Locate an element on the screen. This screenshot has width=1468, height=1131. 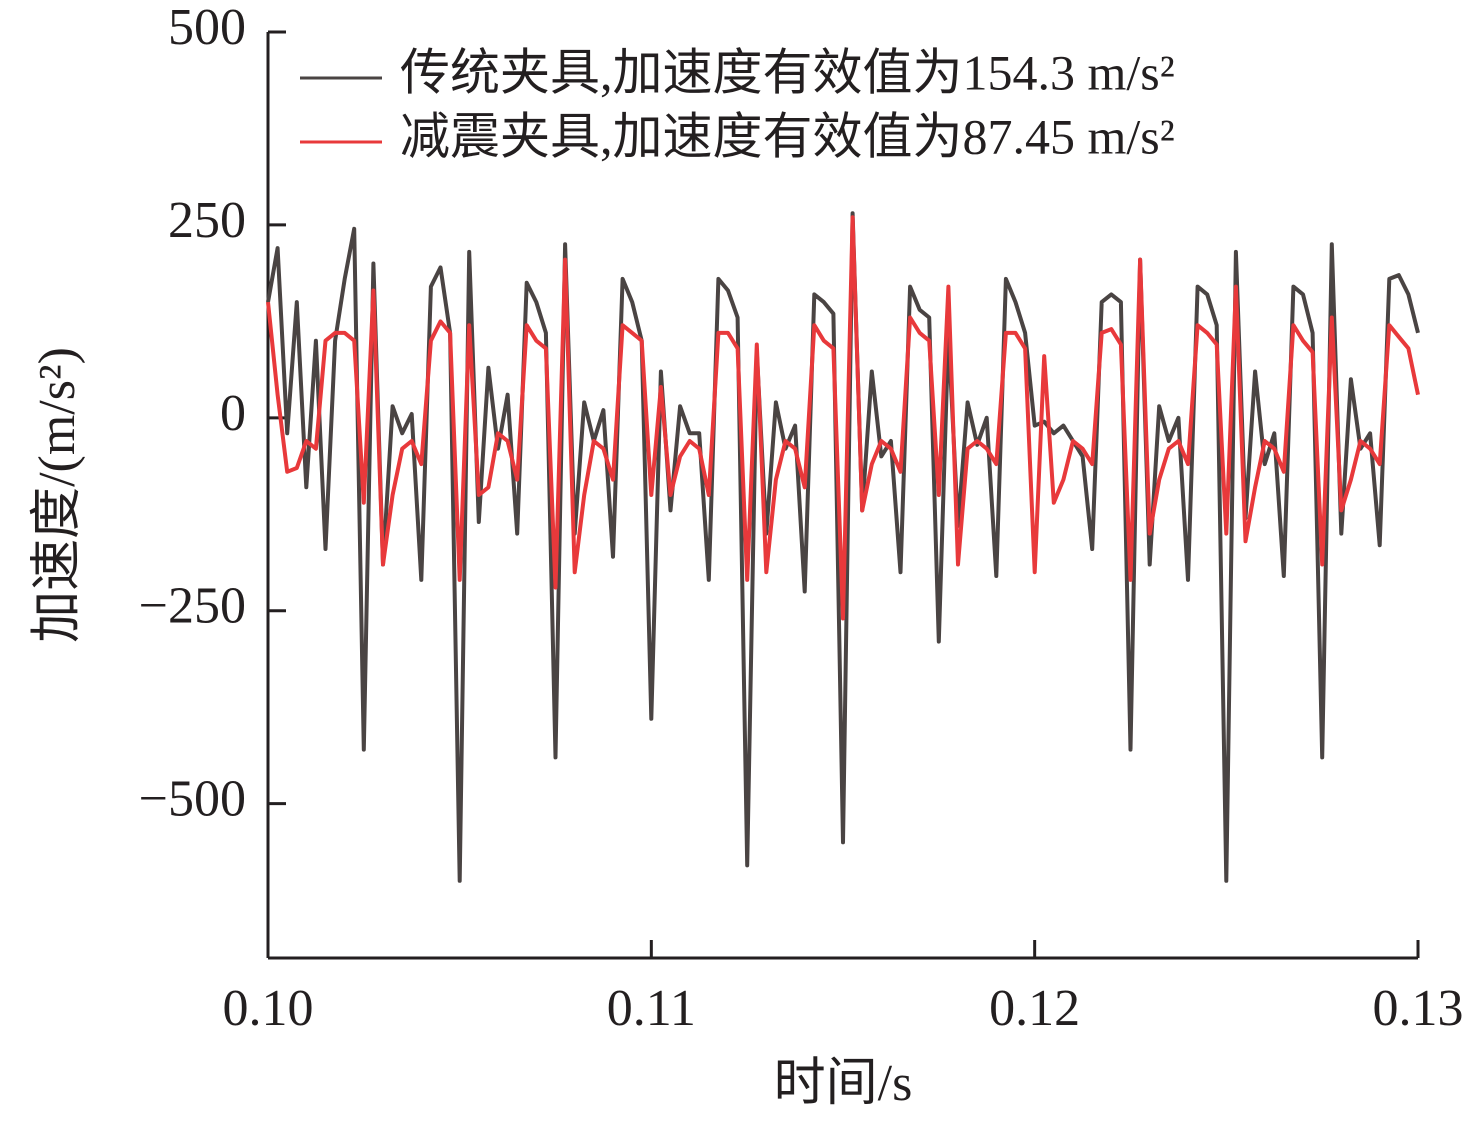
x-tick-label: 0.10 is located at coordinates (268, 1008).